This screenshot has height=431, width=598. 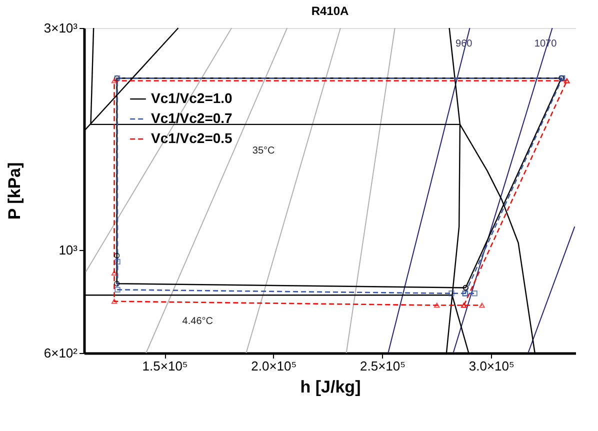 I want to click on legend-label: Vc1/Vc2=0.7, so click(x=192, y=118).